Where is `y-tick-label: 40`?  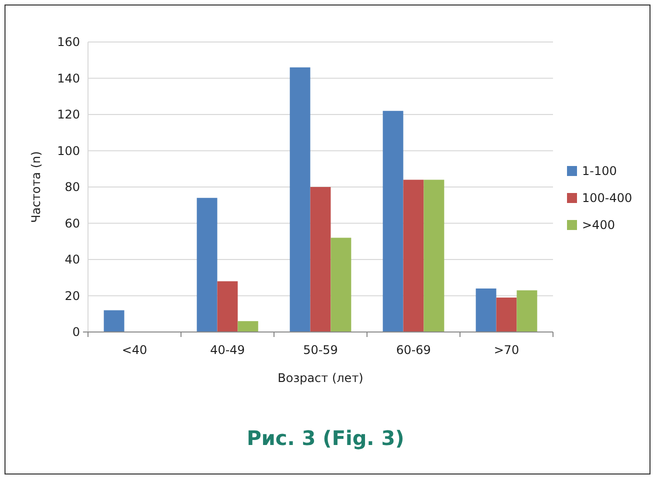 y-tick-label: 40 is located at coordinates (72, 259).